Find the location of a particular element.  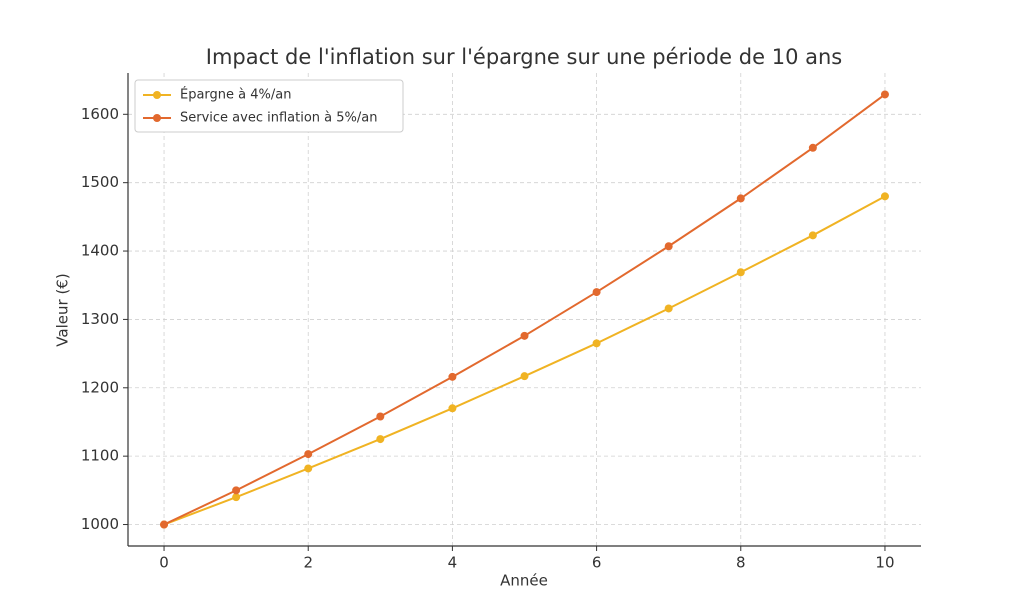

x-axis-label: Année is located at coordinates (524, 581).